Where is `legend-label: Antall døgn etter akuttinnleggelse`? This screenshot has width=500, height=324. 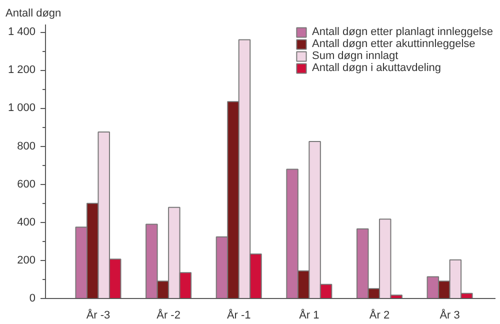 legend-label: Antall døgn etter akuttinnleggelse is located at coordinates (394, 44).